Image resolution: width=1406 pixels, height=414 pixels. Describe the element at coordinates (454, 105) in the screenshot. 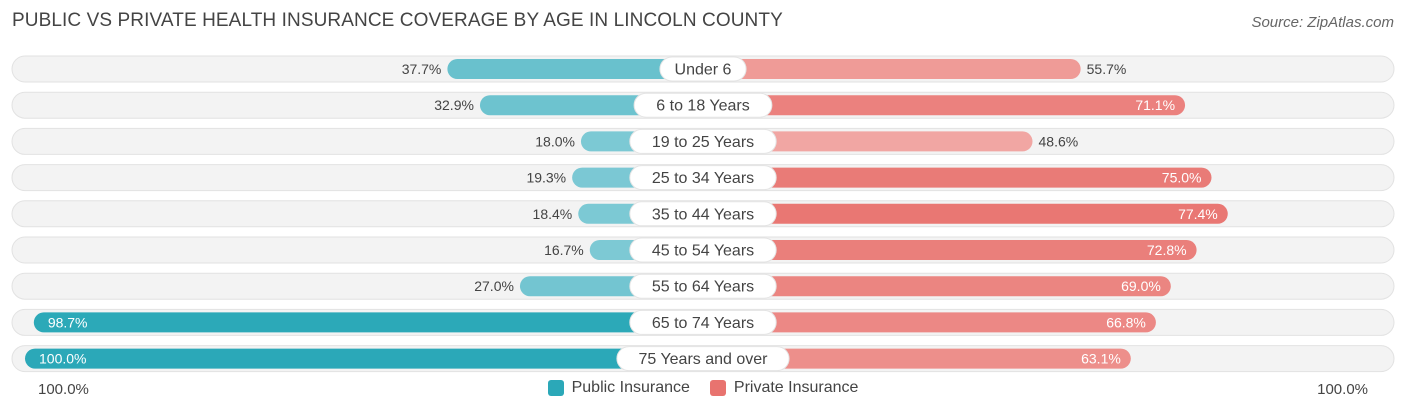

I see `value-label-public: 32.9%` at that location.